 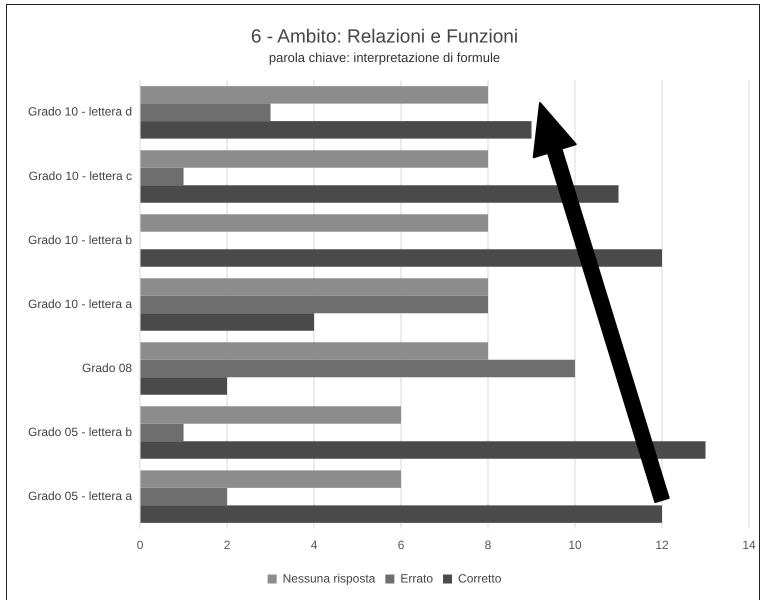 What do you see at coordinates (80, 431) in the screenshot?
I see `y-tick-label: Grado 05 - lettera b` at bounding box center [80, 431].